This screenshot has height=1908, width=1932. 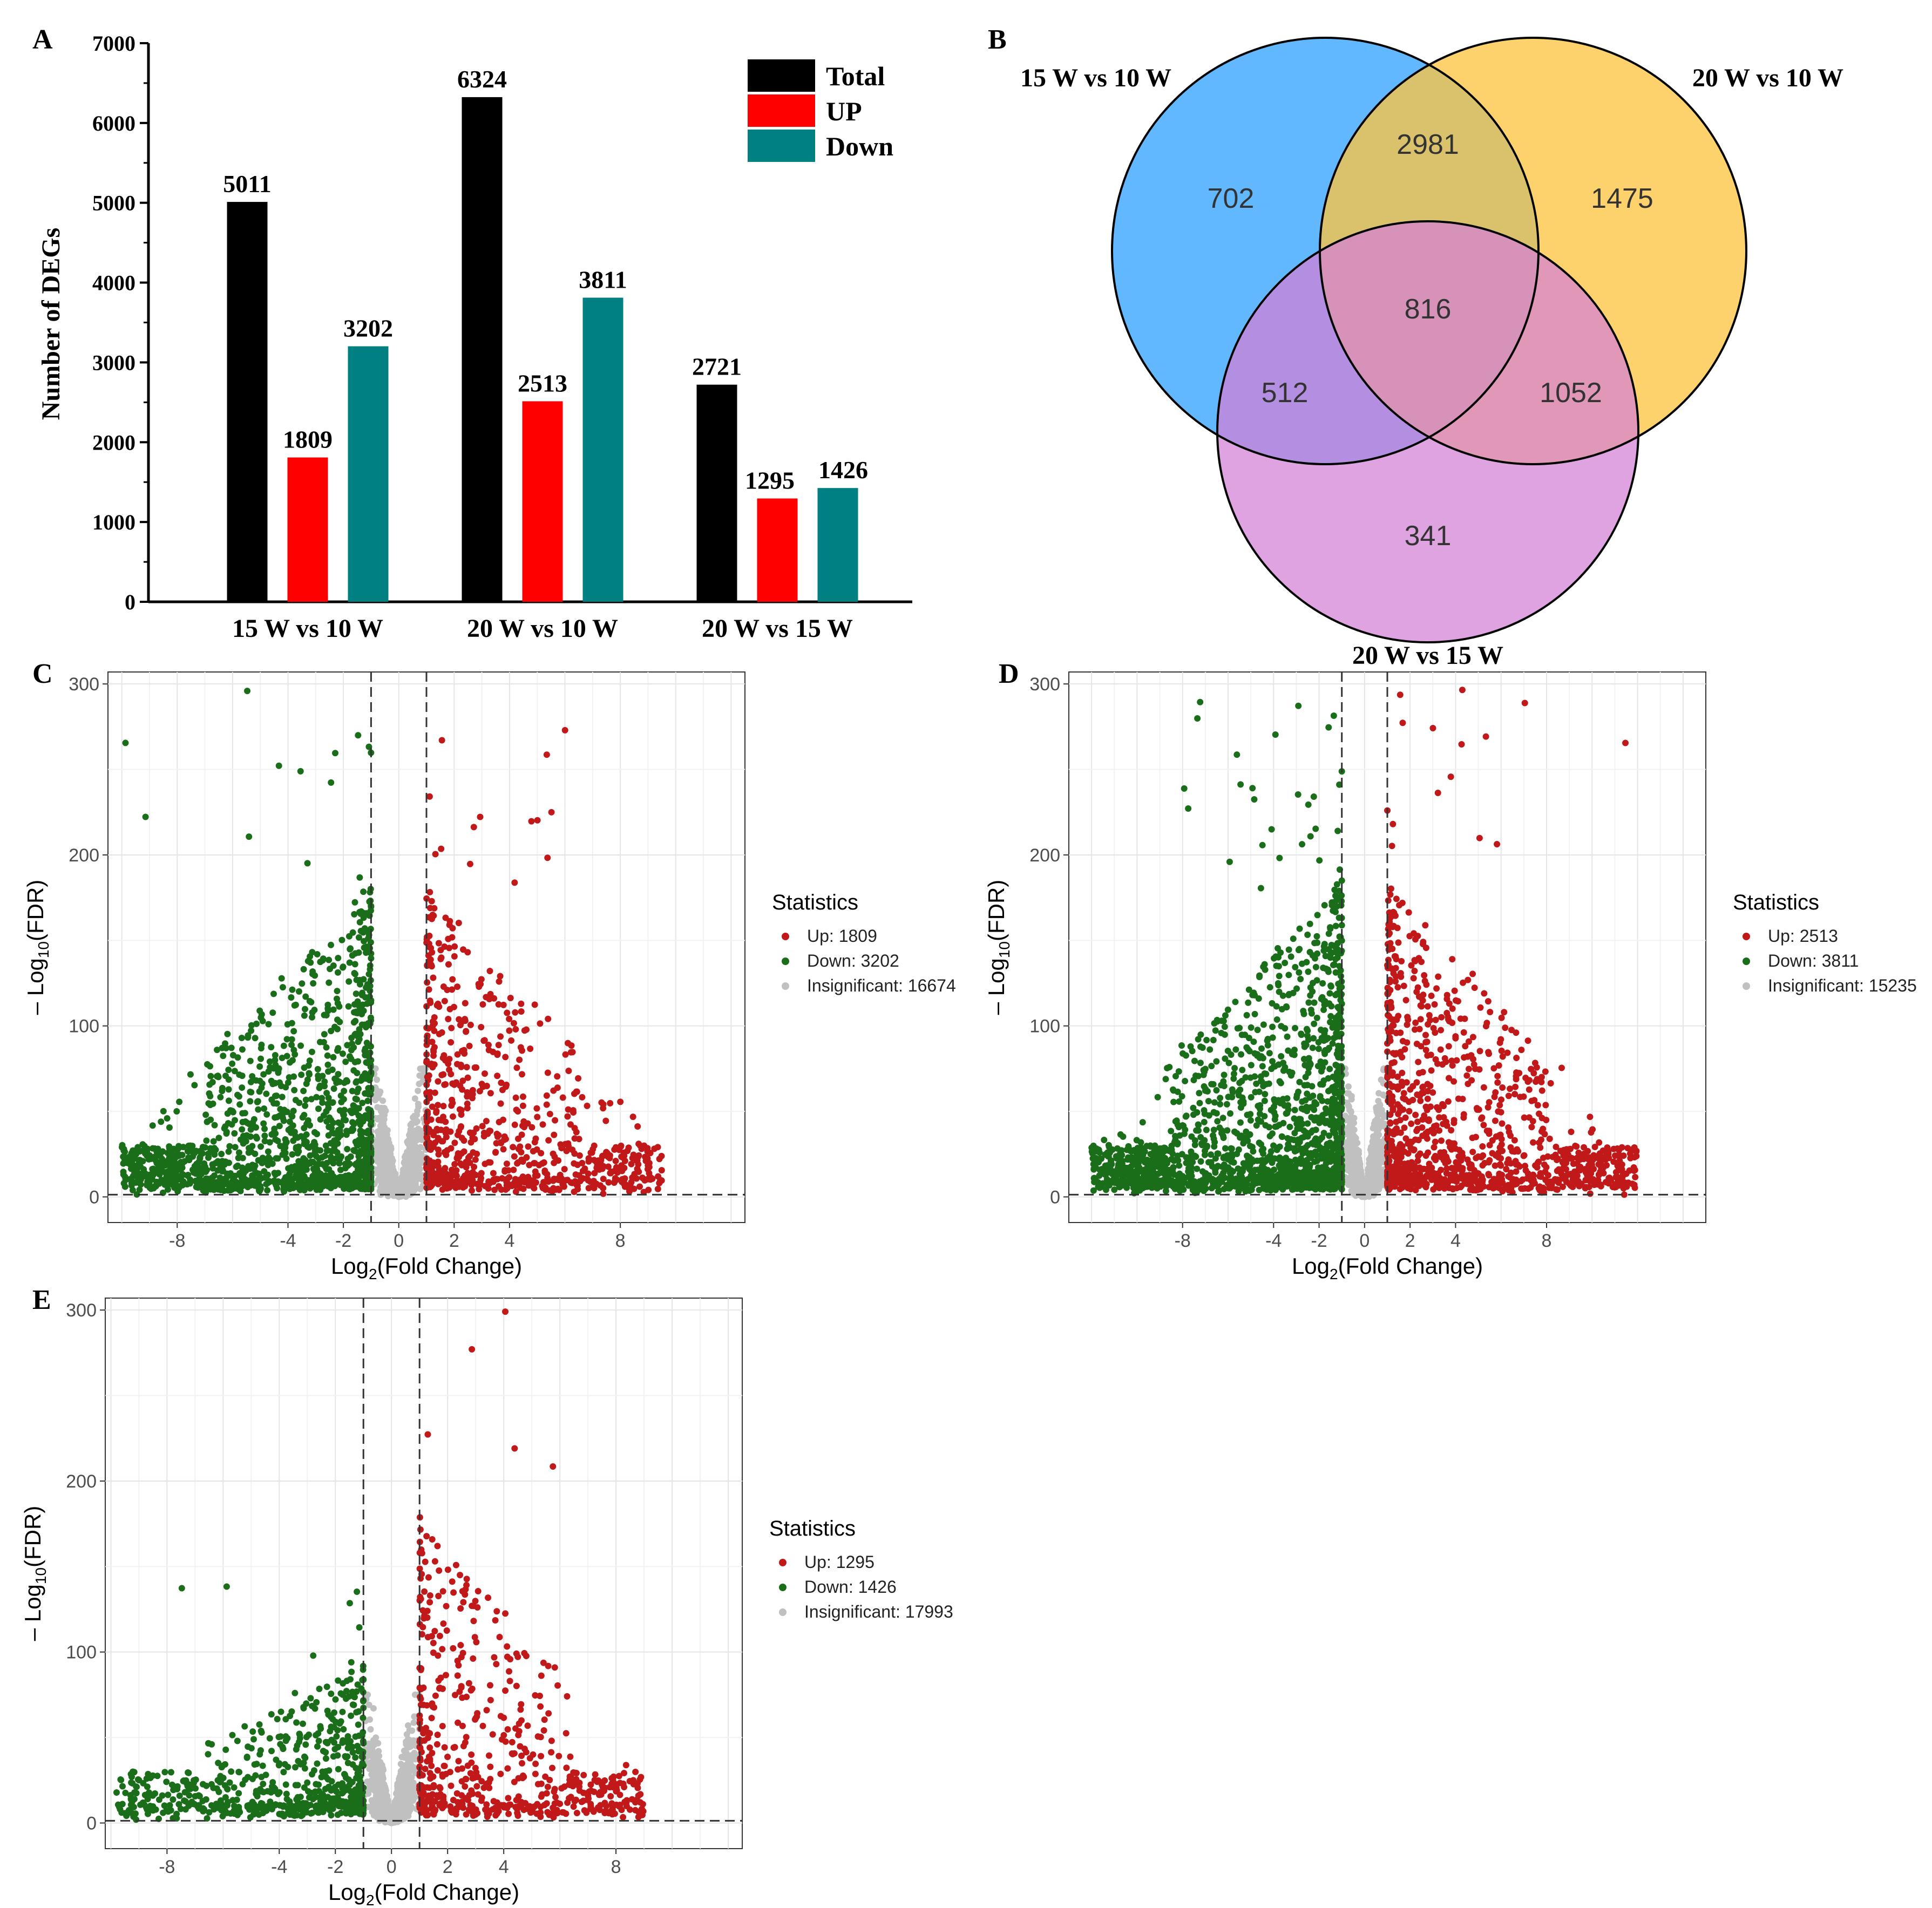 What do you see at coordinates (1231, 198) in the screenshot?
I see `venn-count-only-15v10: 702` at bounding box center [1231, 198].